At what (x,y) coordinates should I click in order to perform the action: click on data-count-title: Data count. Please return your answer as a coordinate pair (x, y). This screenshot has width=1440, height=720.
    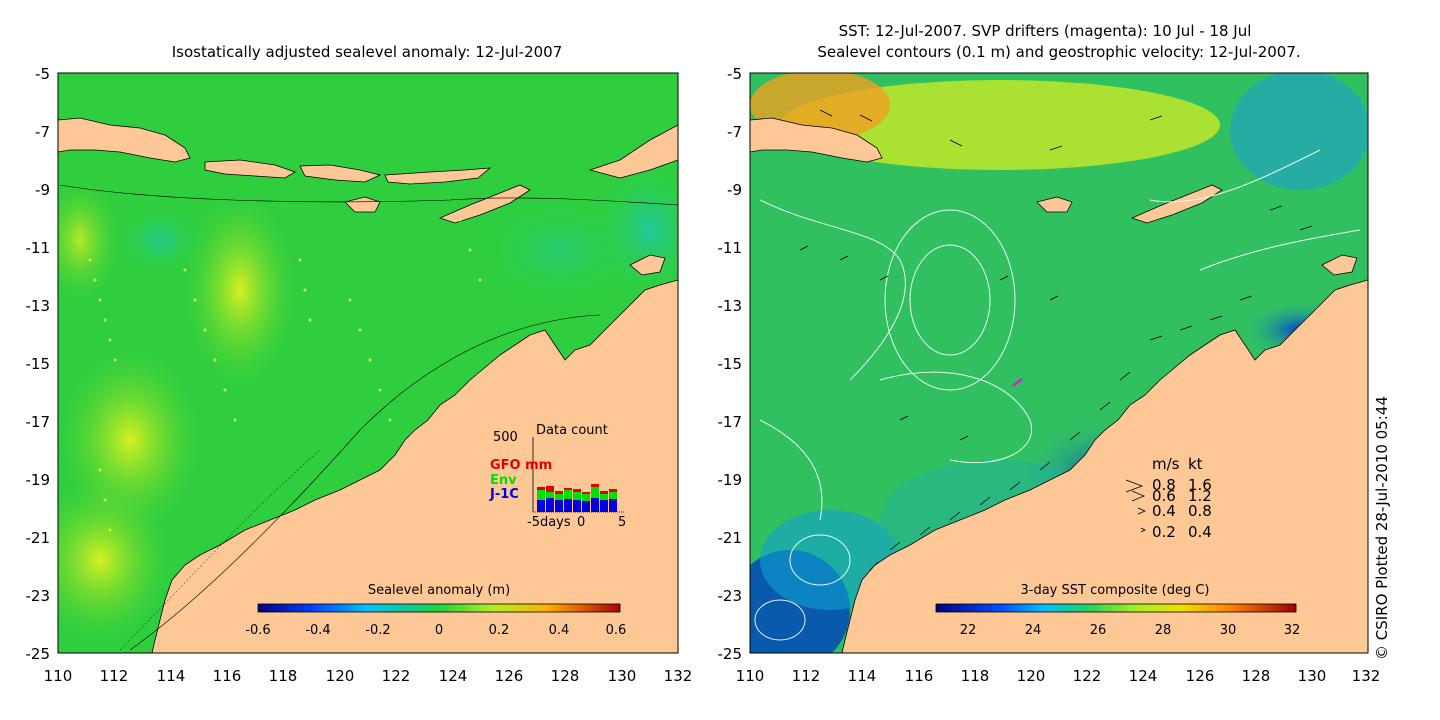
    Looking at the image, I should click on (572, 430).